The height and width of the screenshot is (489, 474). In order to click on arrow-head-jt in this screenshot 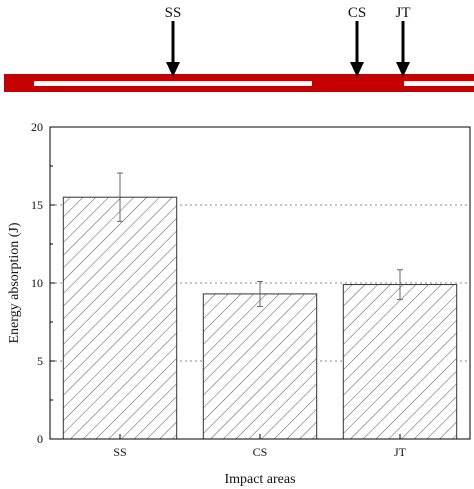, I will do `click(403, 69)`.